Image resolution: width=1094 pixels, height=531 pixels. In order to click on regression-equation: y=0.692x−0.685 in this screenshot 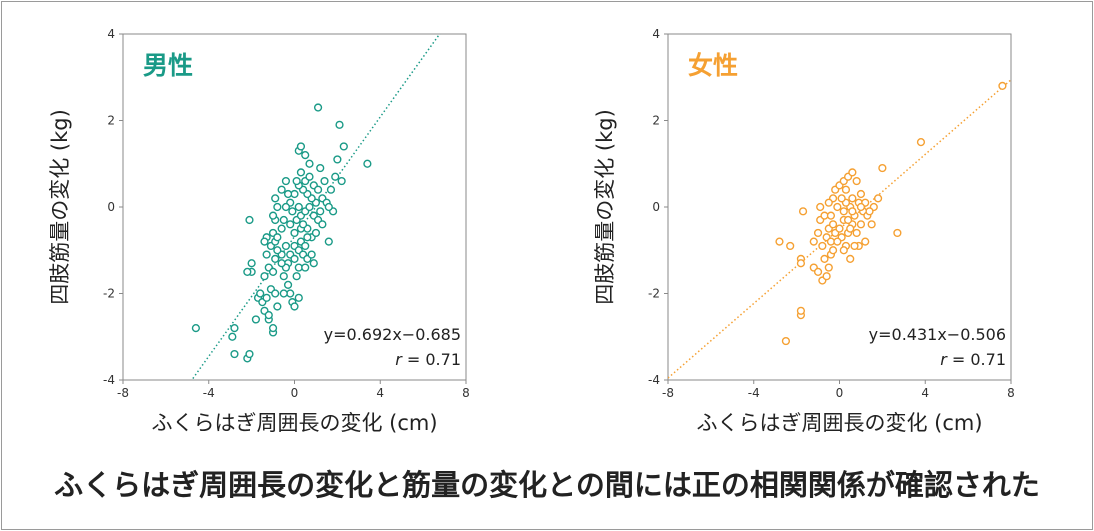, I will do `click(392, 334)`.